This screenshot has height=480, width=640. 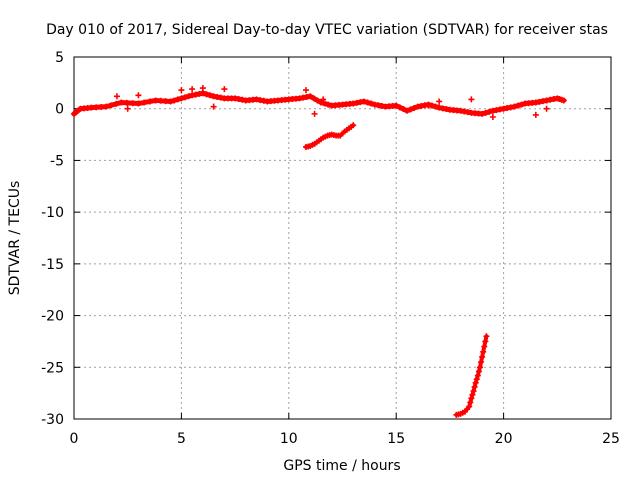 What do you see at coordinates (181, 439) in the screenshot?
I see `x-tick-label: 5` at bounding box center [181, 439].